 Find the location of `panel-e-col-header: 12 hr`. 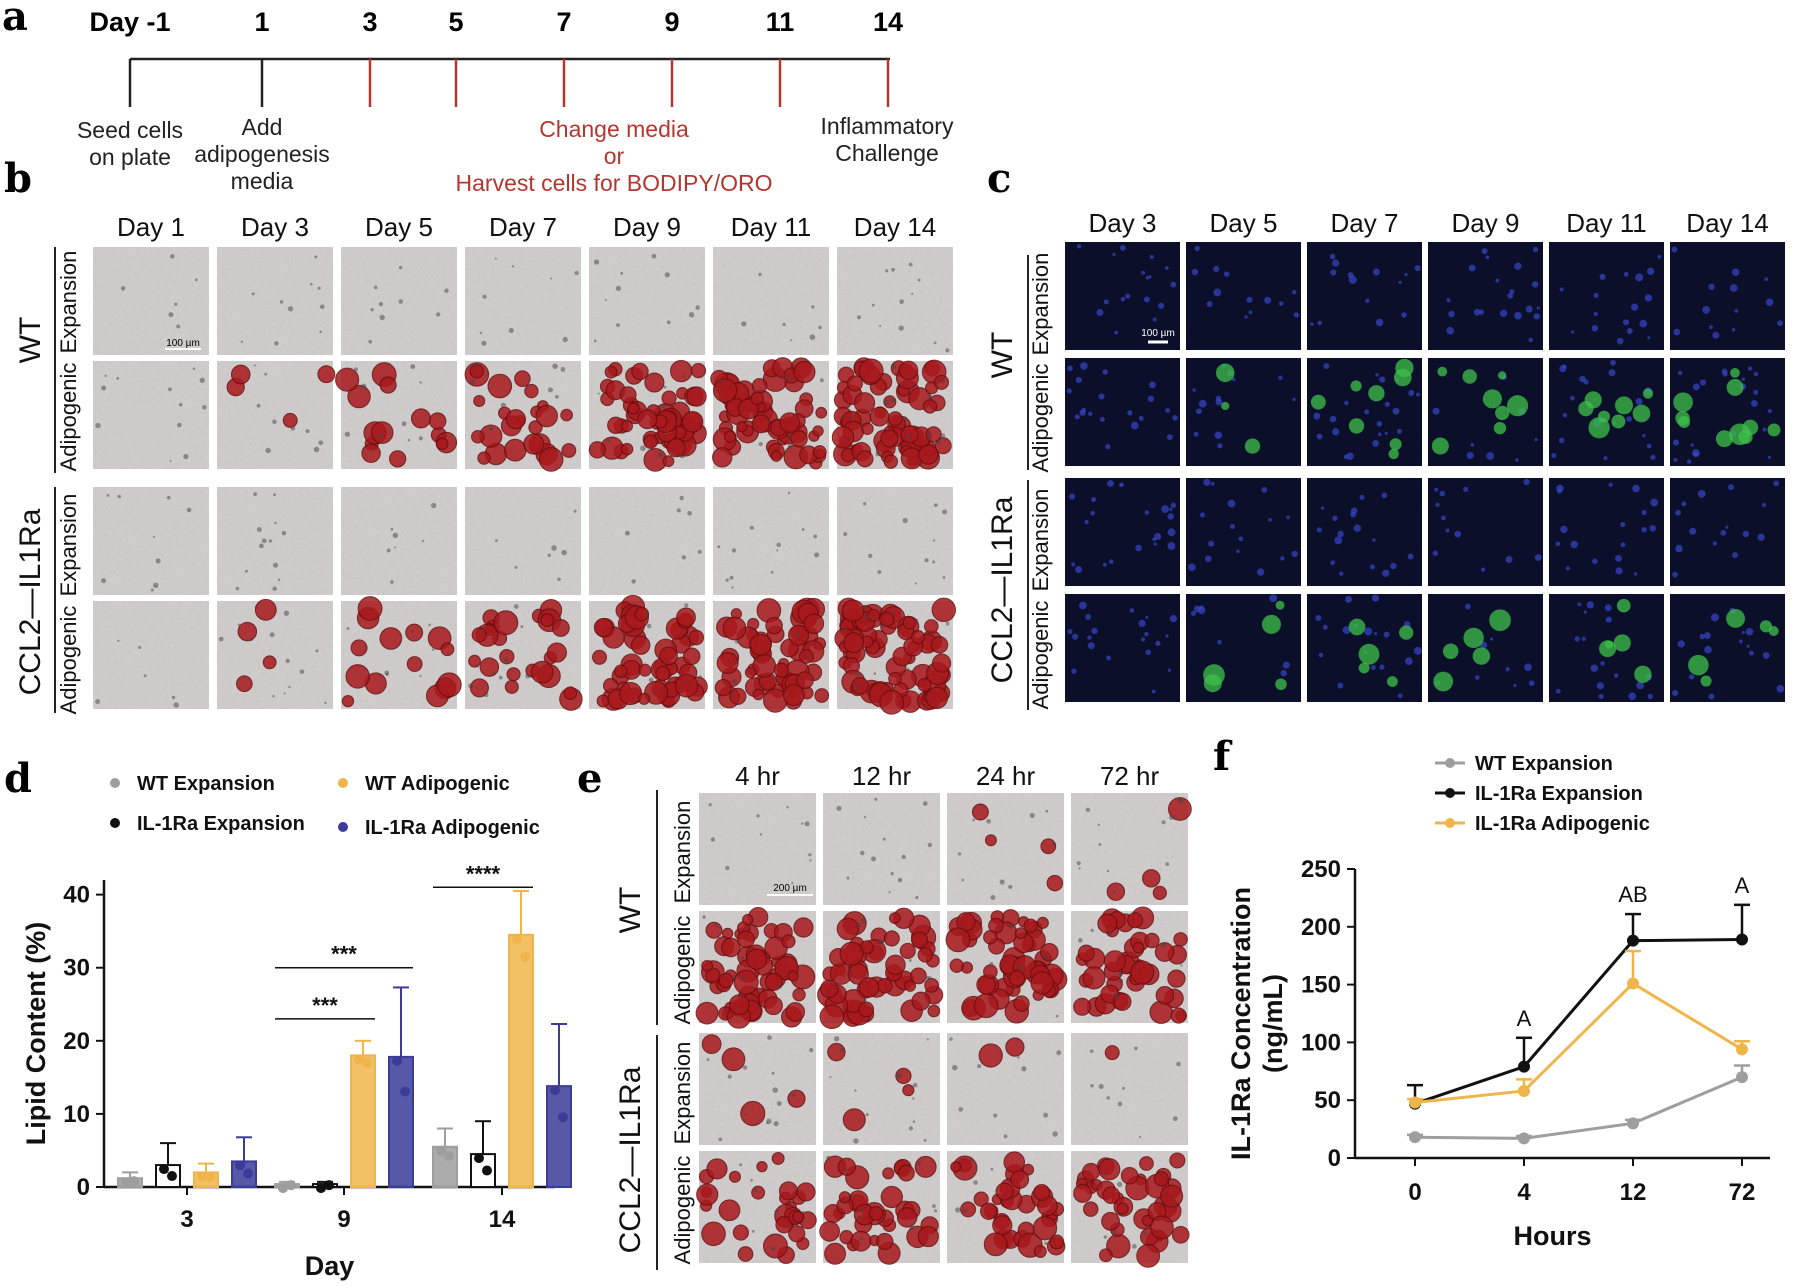

panel-e-col-header: 12 hr is located at coordinates (882, 776).